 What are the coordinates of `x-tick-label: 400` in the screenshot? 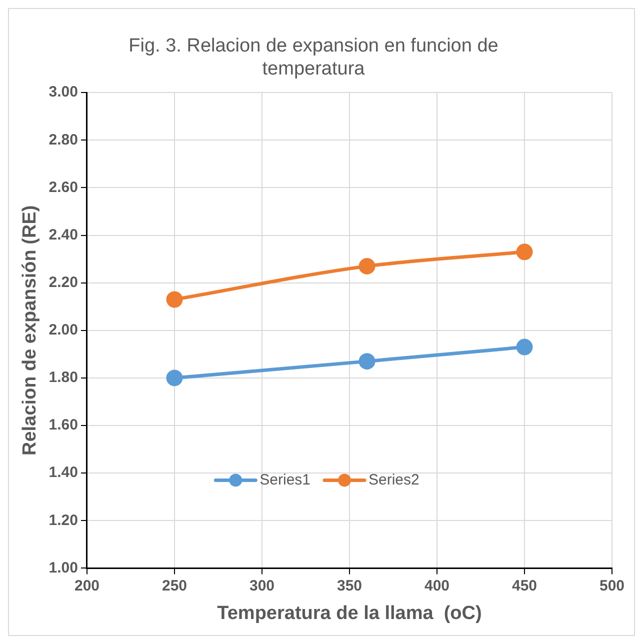 It's located at (437, 585).